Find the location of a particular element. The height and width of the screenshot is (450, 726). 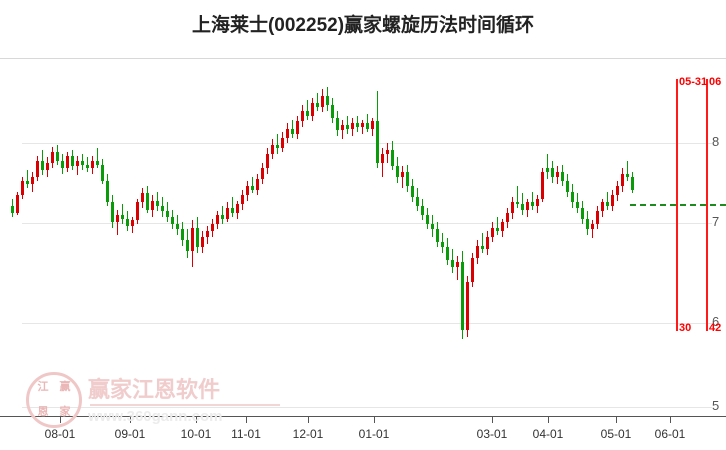

current-price-line is located at coordinates (678, 205).